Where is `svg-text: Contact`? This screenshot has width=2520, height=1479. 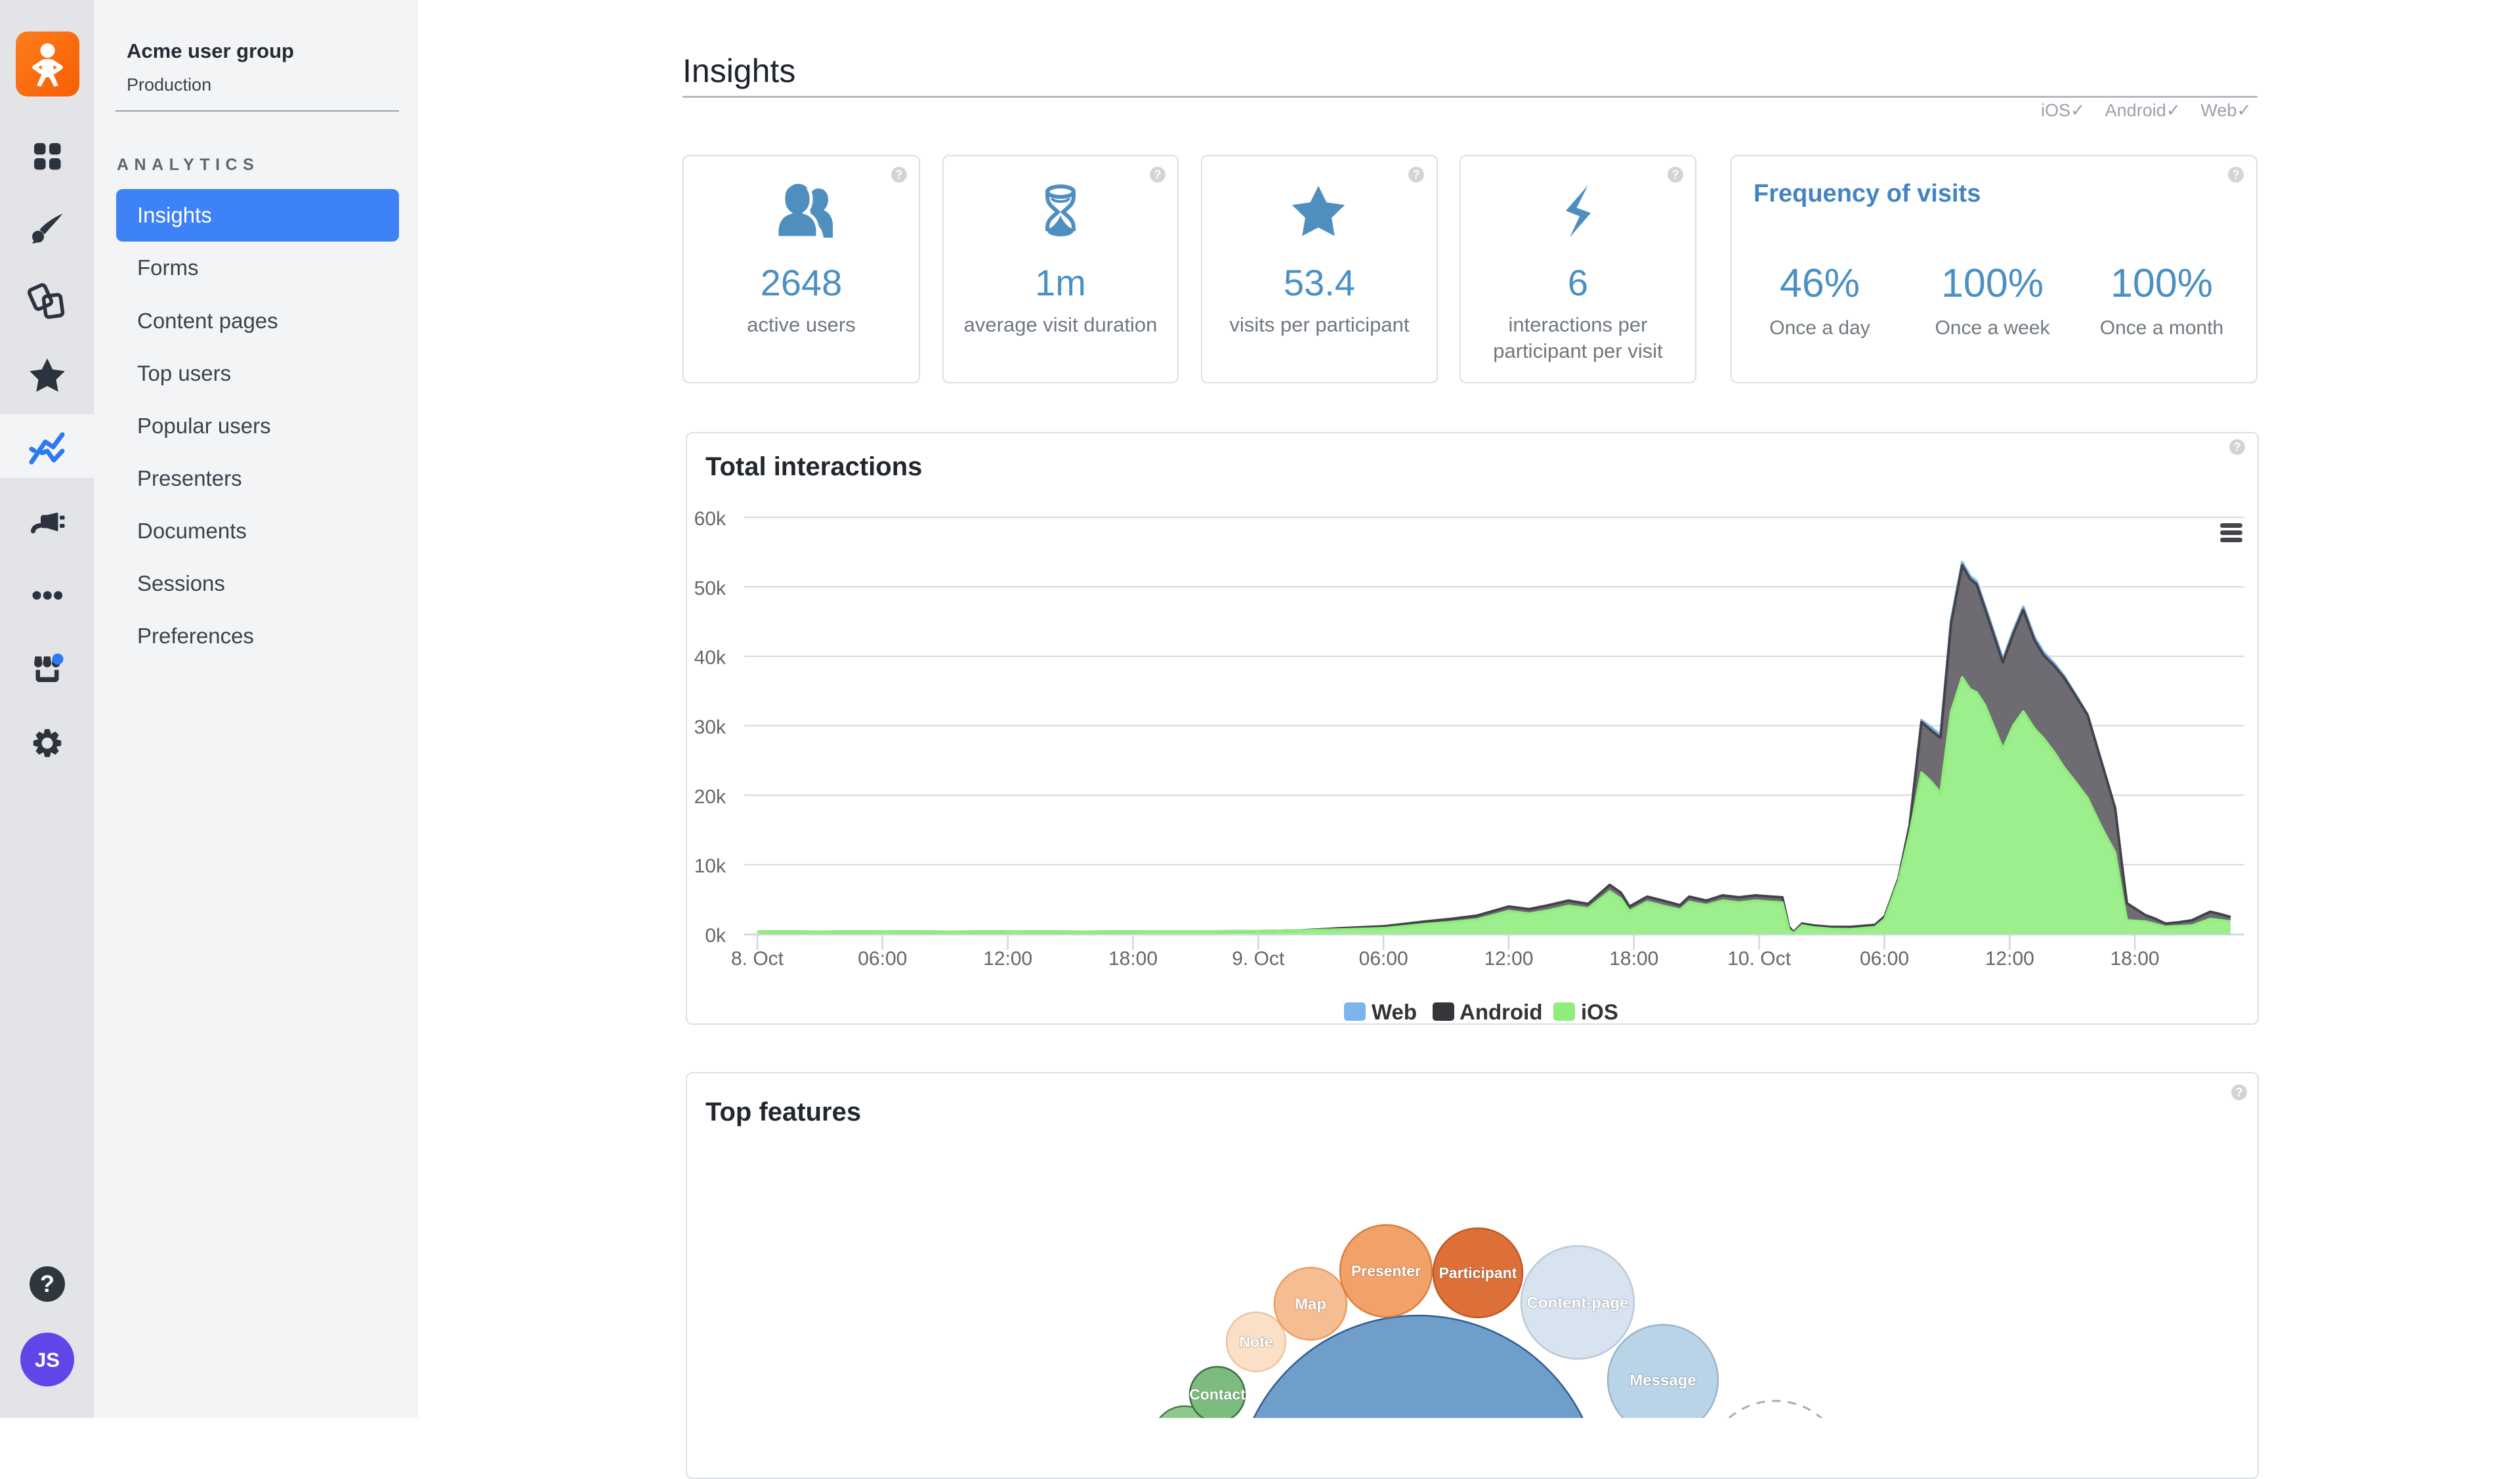
svg-text: Contact is located at coordinates (1217, 1394).